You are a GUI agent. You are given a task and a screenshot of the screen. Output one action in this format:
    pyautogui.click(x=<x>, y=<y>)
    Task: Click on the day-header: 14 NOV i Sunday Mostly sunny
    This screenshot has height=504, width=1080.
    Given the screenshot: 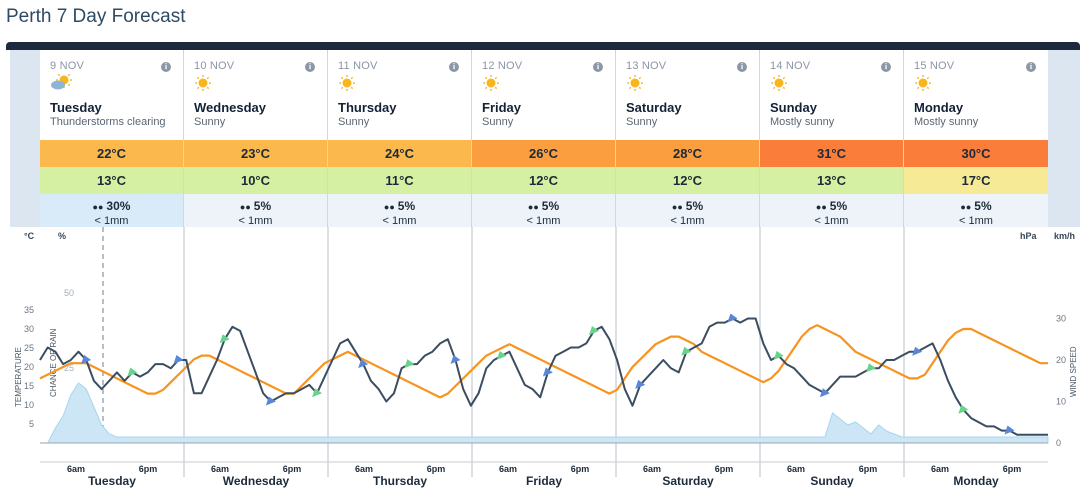 What is the action you would take?
    pyautogui.click(x=831, y=95)
    